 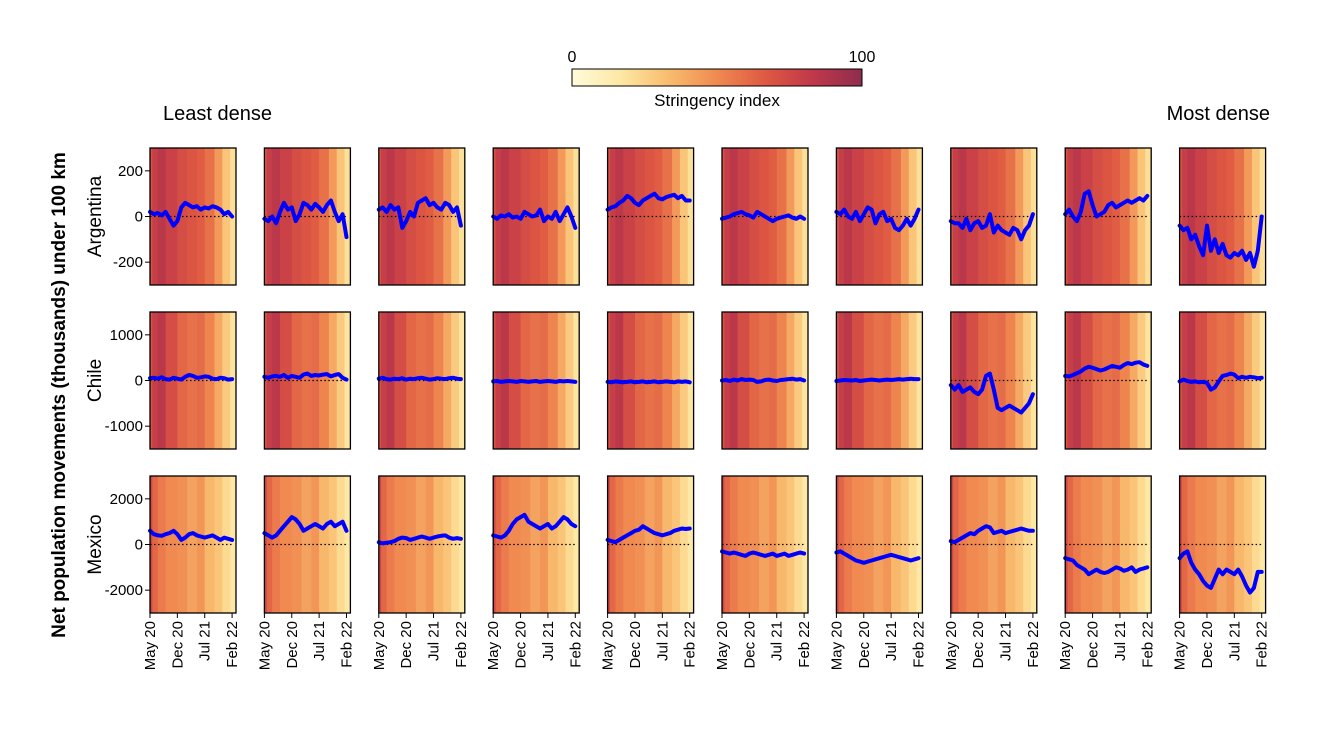 What do you see at coordinates (346, 644) in the screenshot?
I see `x-tick-label: Feb 22` at bounding box center [346, 644].